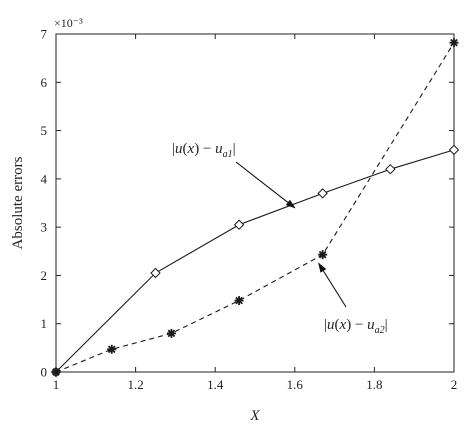 The image size is (474, 436). I want to click on y-tick-label: 6, so click(44, 82).